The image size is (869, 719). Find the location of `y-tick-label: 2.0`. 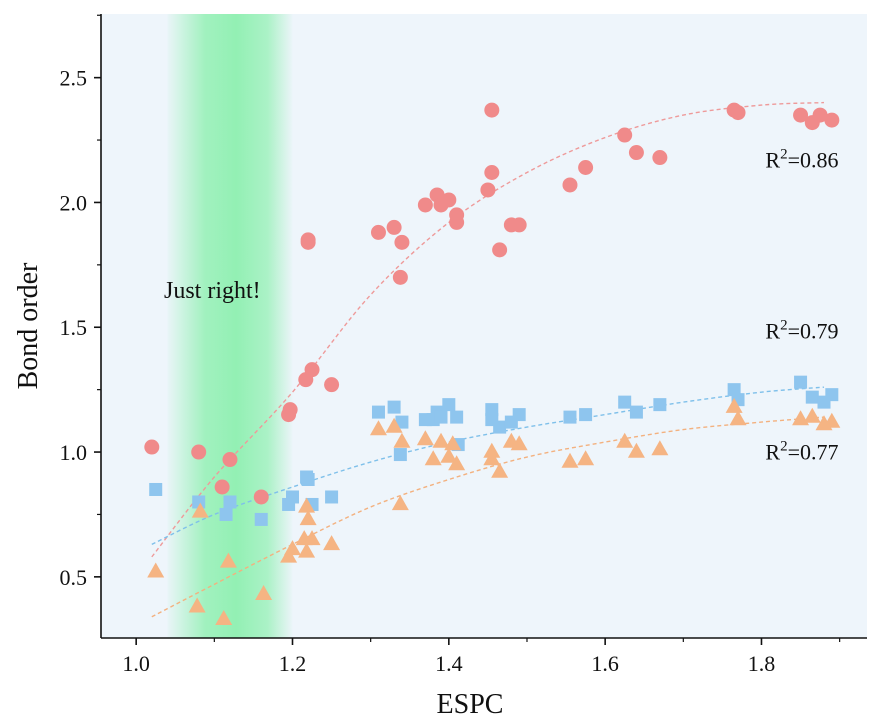

y-tick-label: 2.0 is located at coordinates (74, 202).